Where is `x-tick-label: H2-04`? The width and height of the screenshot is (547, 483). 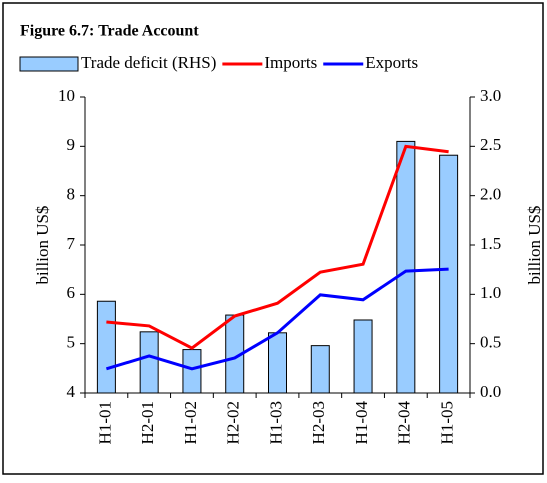
x-tick-label: H2-04 is located at coordinates (404, 423).